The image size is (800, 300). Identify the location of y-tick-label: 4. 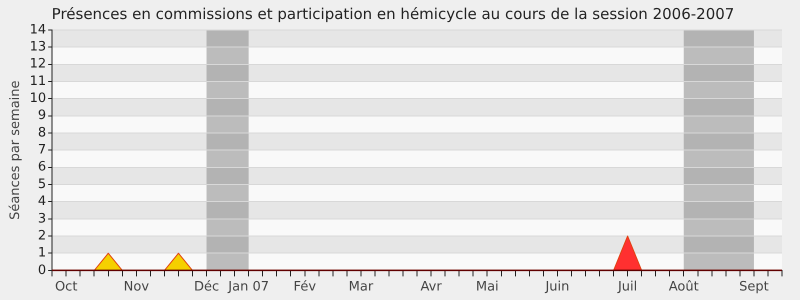
(42, 202).